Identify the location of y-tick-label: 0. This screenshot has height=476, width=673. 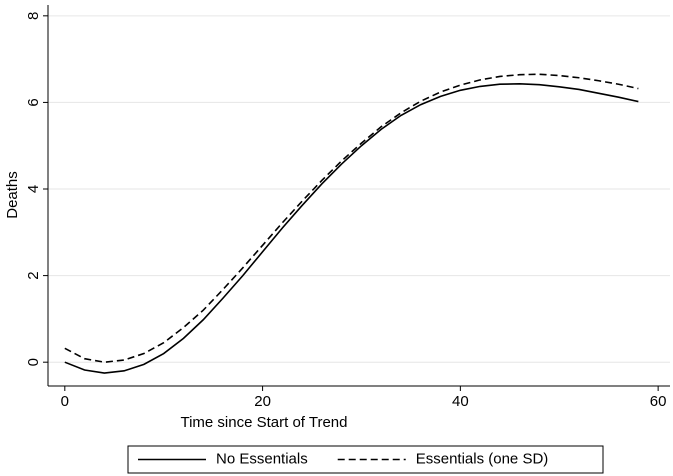
(33, 362).